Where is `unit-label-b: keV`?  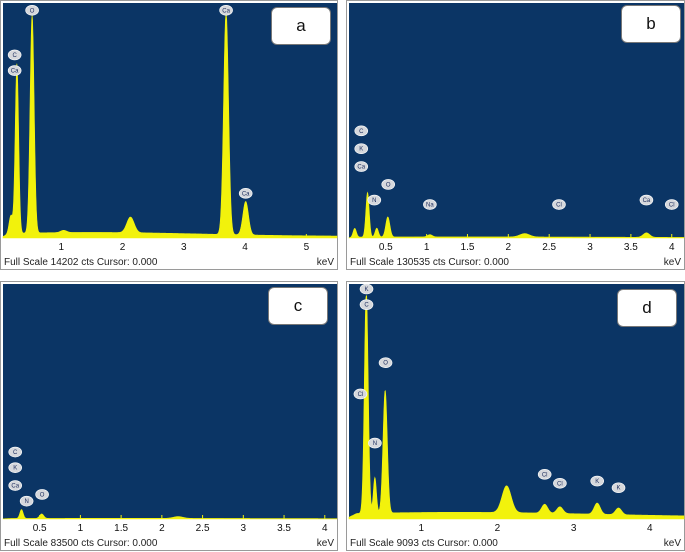 unit-label-b: keV is located at coordinates (672, 262).